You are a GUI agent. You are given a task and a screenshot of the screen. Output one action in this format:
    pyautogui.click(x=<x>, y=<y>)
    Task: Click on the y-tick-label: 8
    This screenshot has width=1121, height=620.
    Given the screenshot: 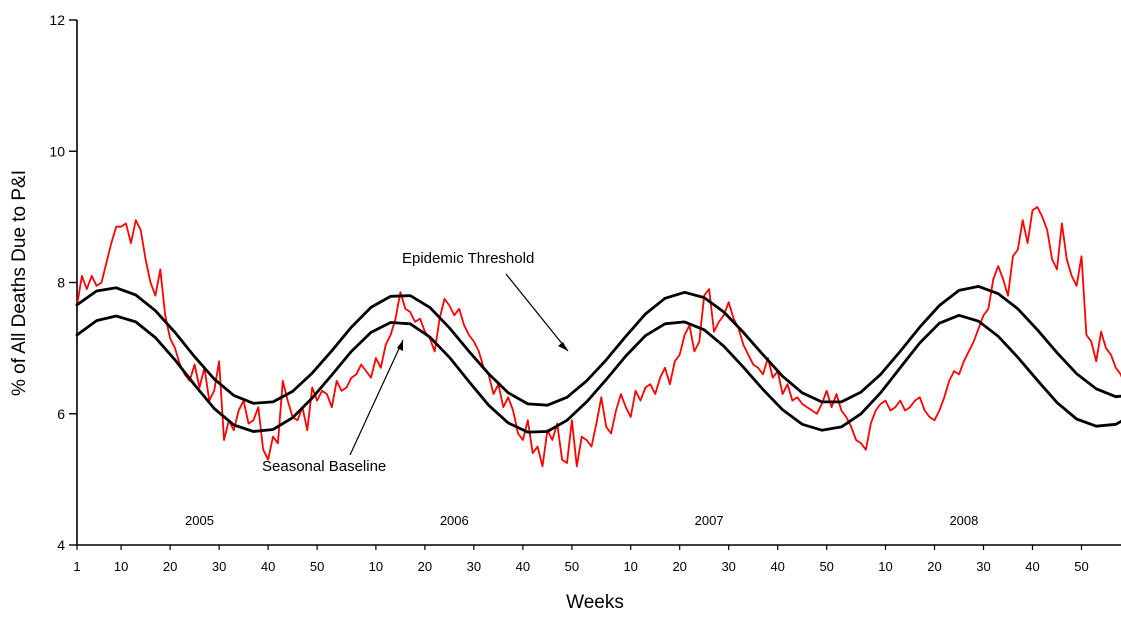 What is the action you would take?
    pyautogui.click(x=61, y=283)
    